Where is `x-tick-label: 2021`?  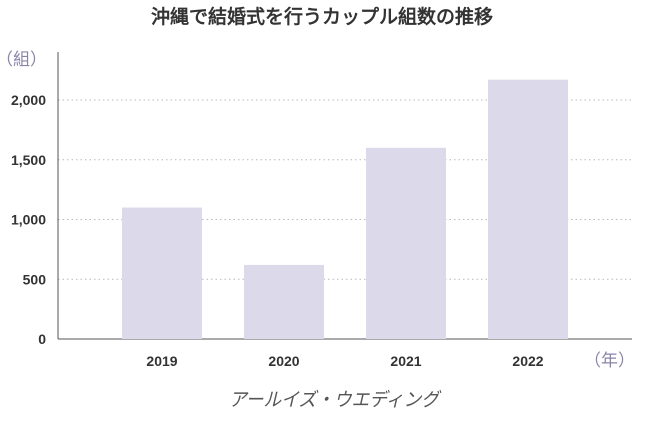 x-tick-label: 2021 is located at coordinates (405, 361).